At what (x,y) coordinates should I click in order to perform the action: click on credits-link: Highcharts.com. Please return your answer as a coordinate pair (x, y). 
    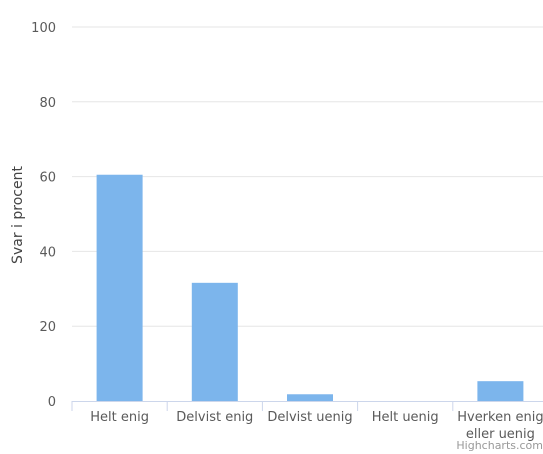
    Looking at the image, I should click on (499, 445).